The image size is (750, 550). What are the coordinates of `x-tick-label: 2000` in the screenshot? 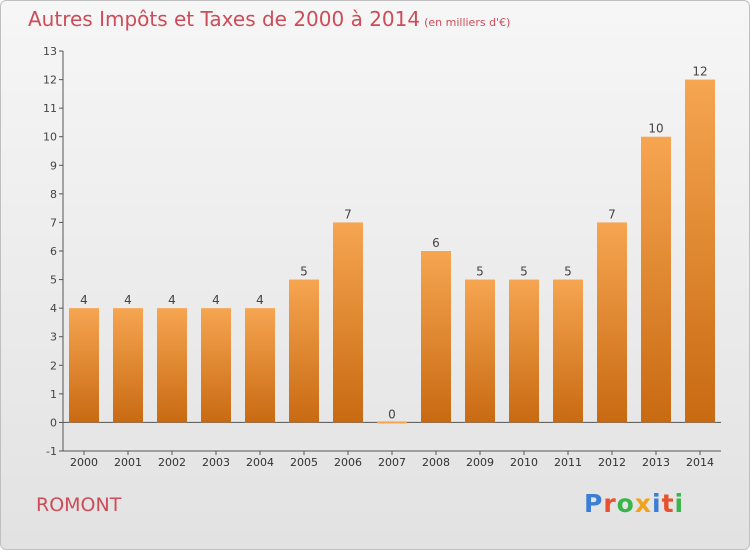 It's located at (84, 462).